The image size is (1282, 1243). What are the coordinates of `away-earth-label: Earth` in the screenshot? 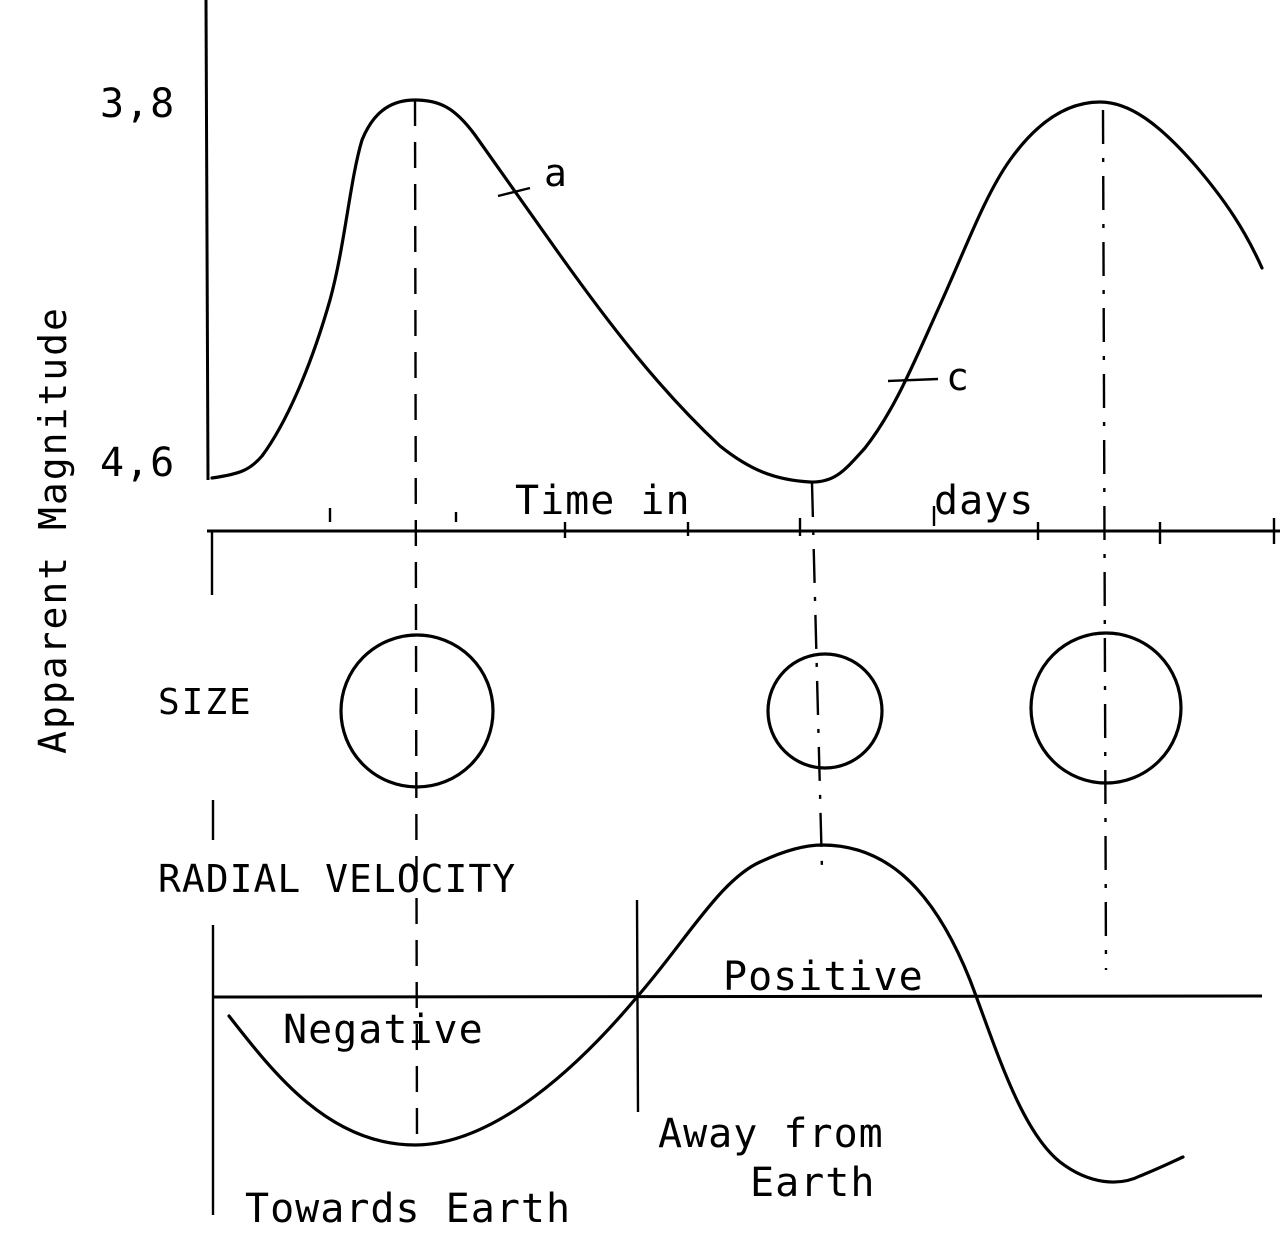 It's located at (812, 1183).